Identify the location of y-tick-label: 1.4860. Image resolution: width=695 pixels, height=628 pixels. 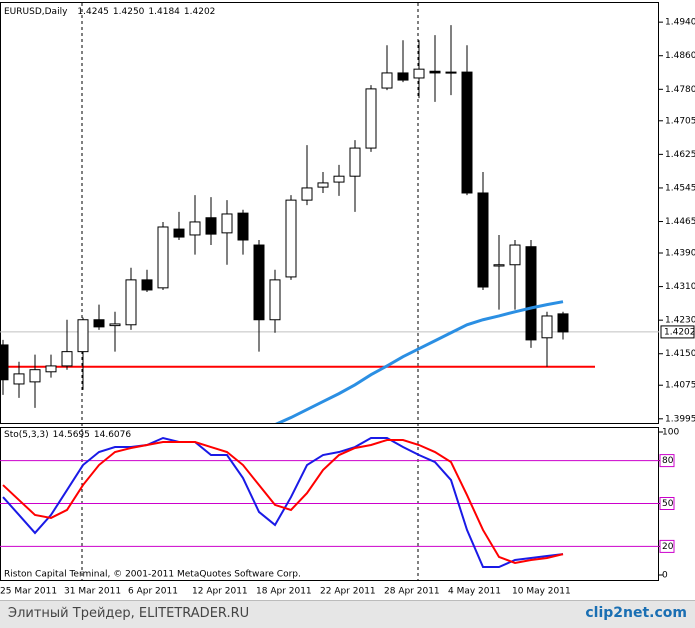
(680, 56).